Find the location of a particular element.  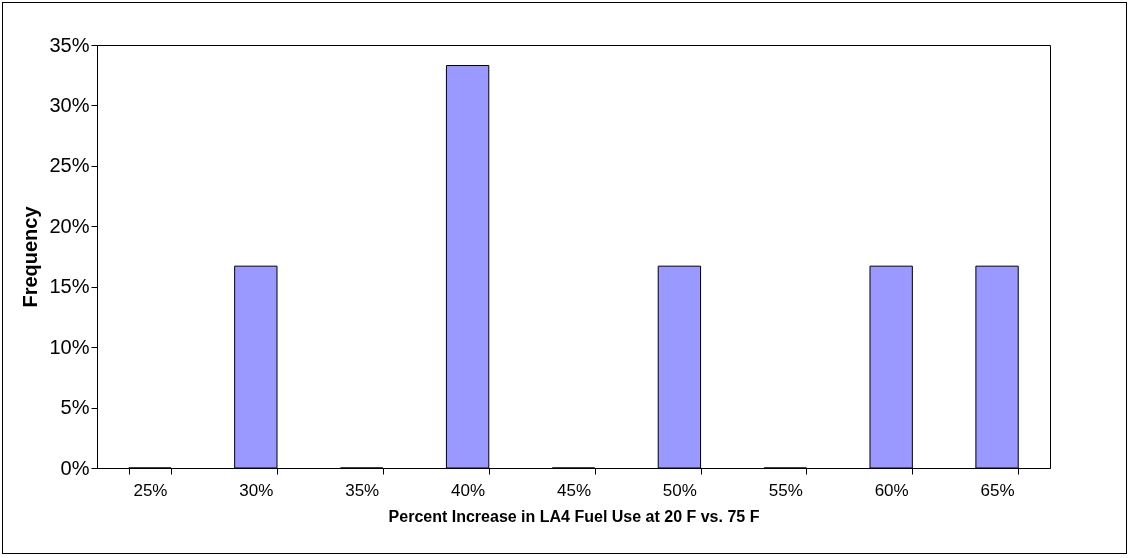

y-tick-label: 10% is located at coordinates (69, 346).